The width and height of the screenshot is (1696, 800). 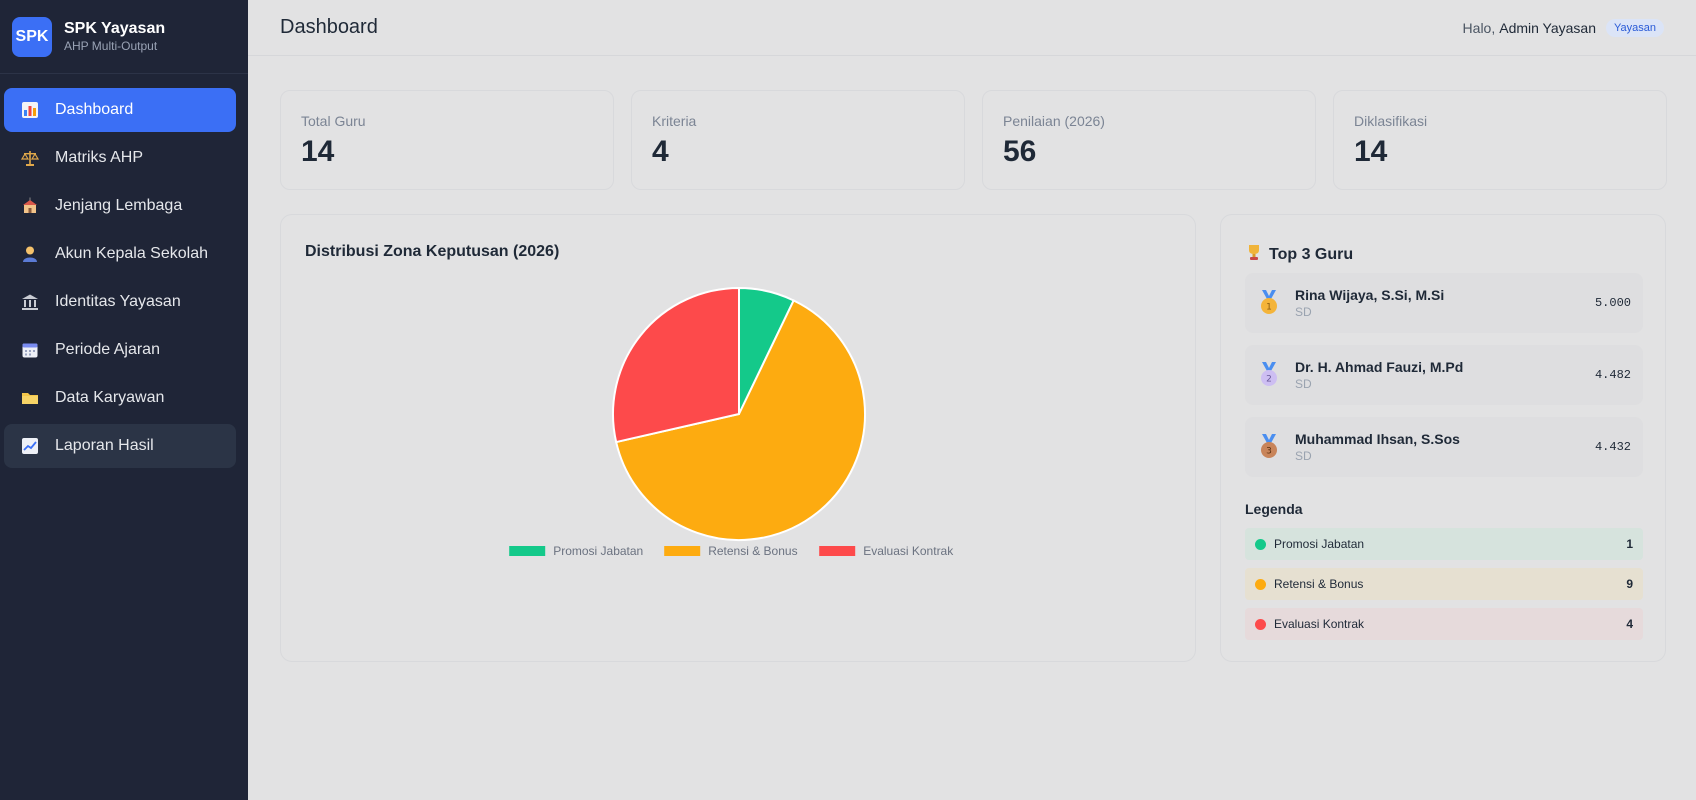 I want to click on rank-name: Dr. H. Ahmad Fauzi, M.Pd, so click(x=1379, y=367).